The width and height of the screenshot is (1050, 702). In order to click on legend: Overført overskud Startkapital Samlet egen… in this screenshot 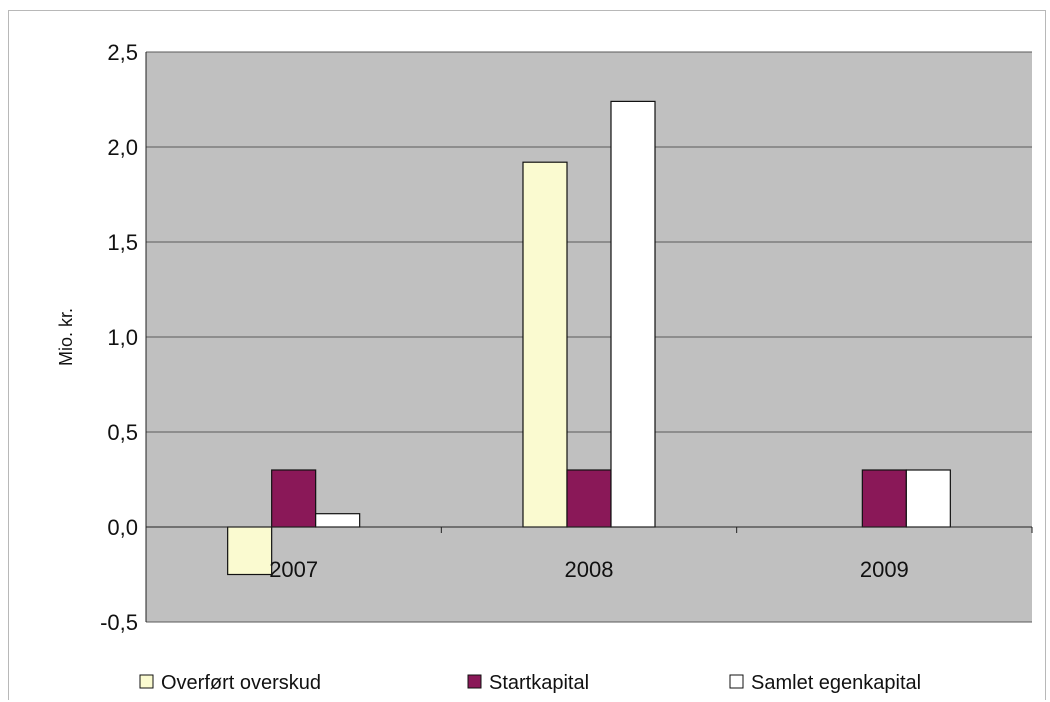, I will do `click(530, 683)`.